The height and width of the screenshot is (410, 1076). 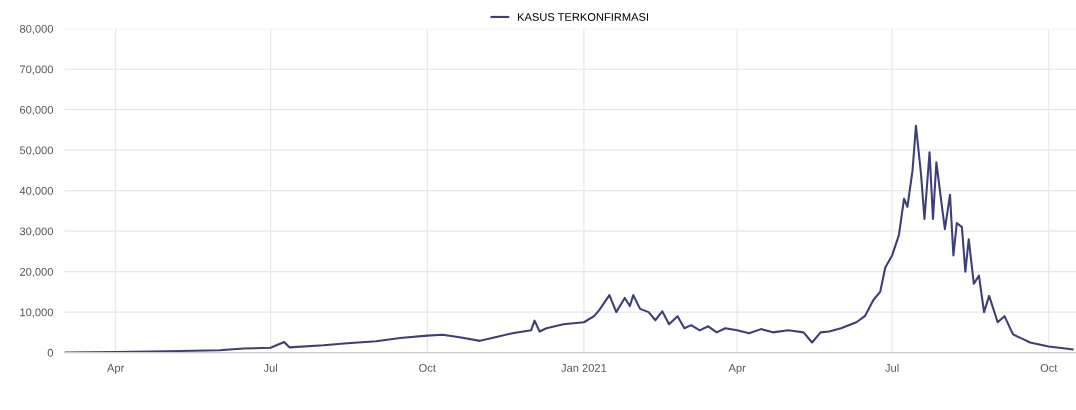 I want to click on y-tick-label: 60,000, so click(x=37, y=110).